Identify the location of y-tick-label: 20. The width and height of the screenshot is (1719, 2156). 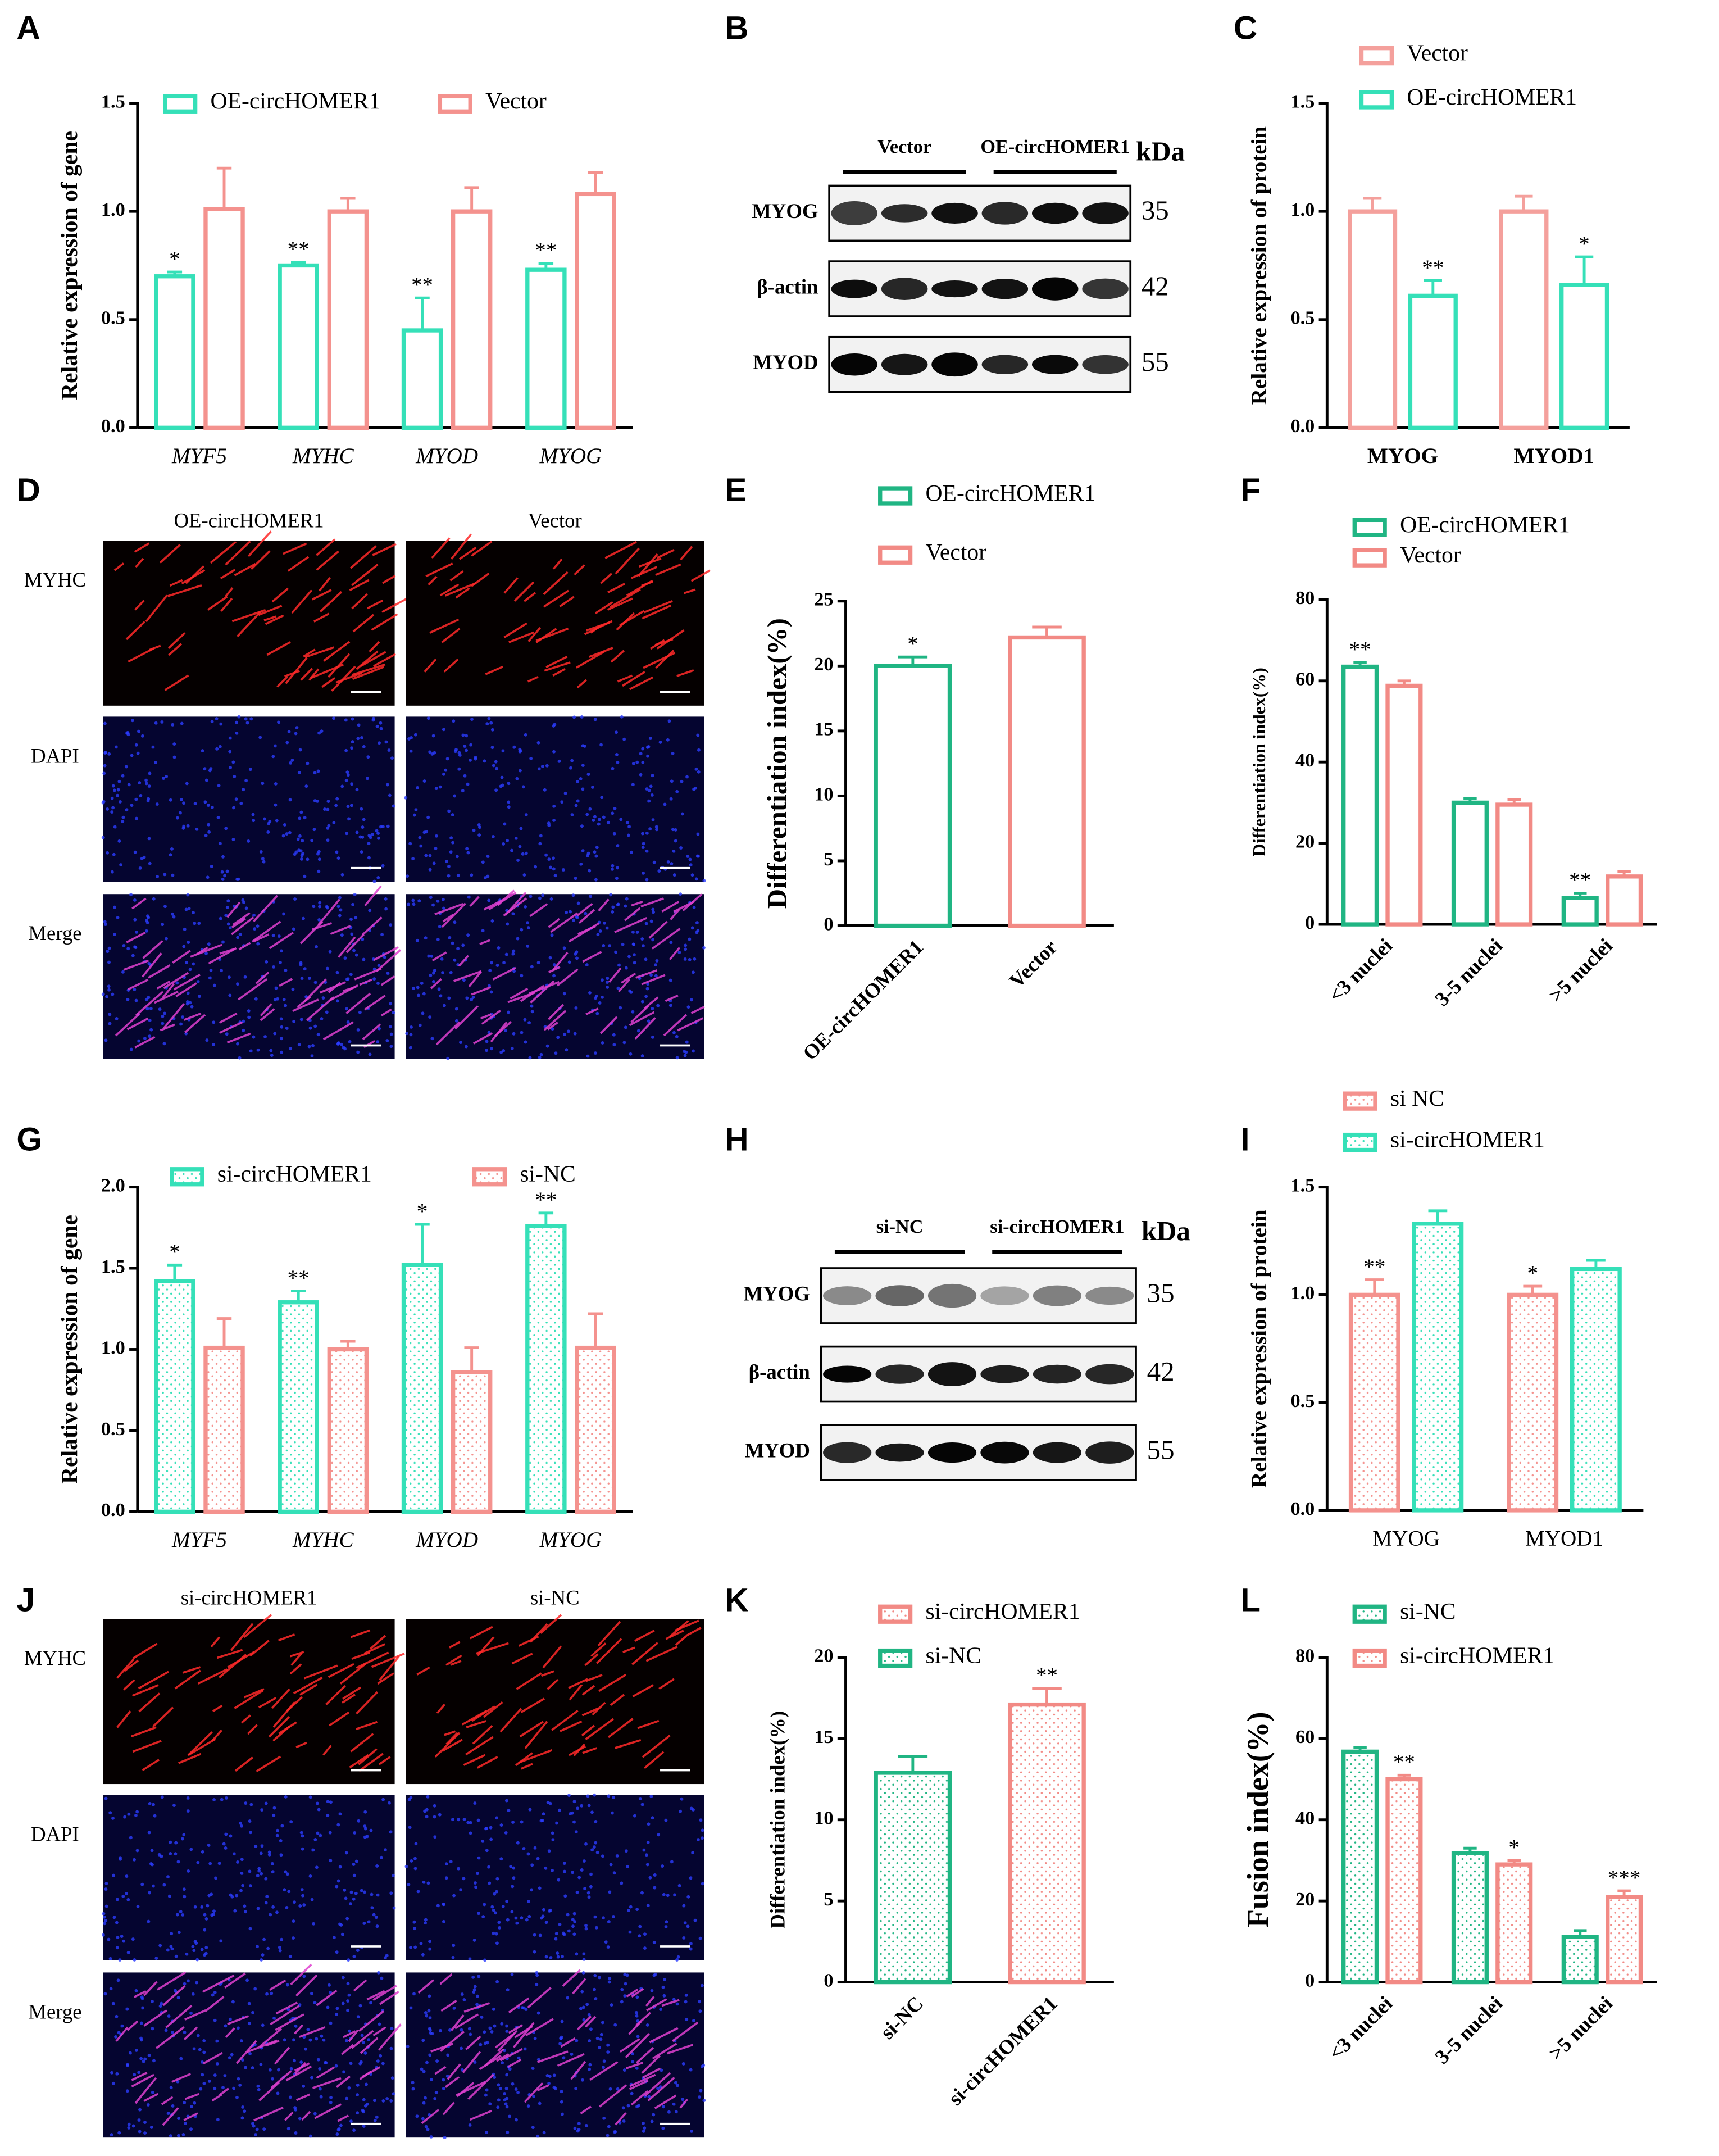
(824, 664).